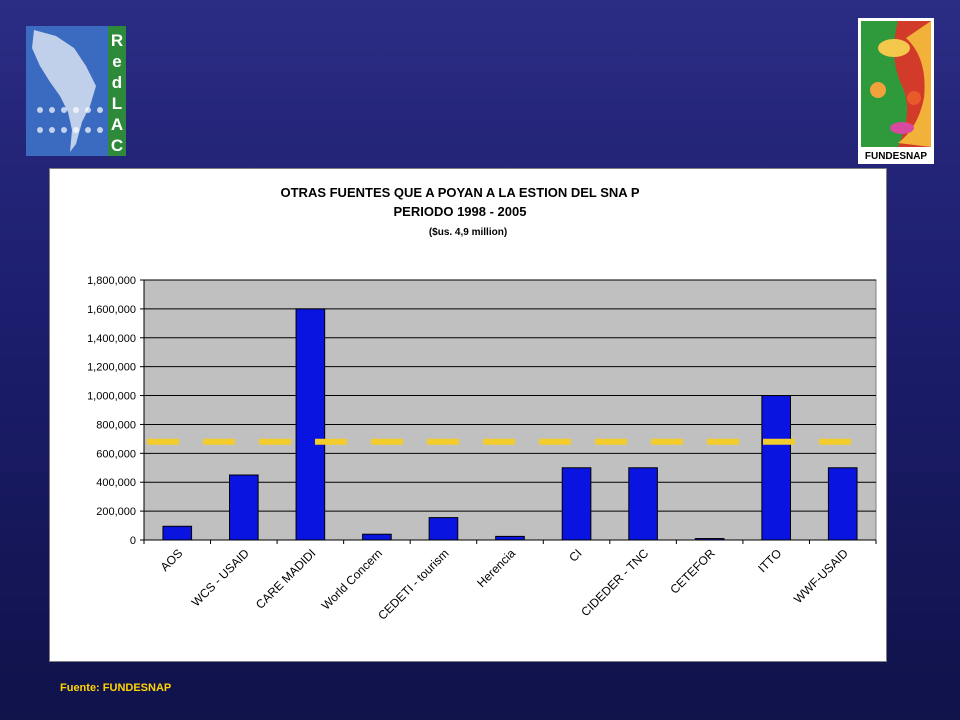  I want to click on svg-text: FUNDESNAP, so click(896, 156).